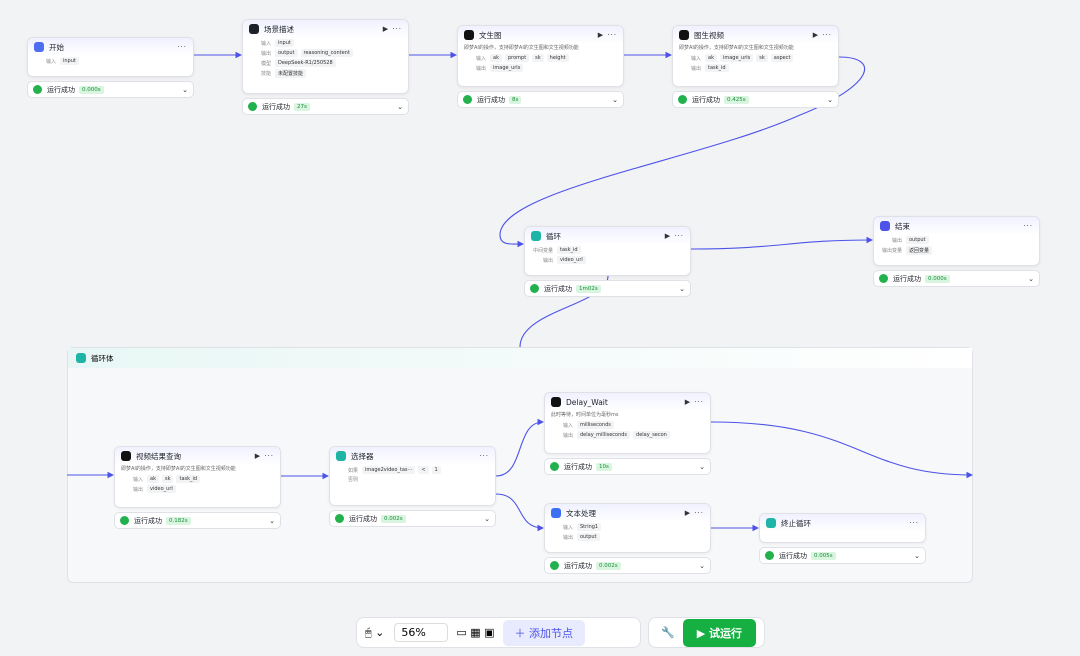 The width and height of the screenshot is (1080, 656). What do you see at coordinates (265, 74) in the screenshot?
I see `param-label: 技能` at bounding box center [265, 74].